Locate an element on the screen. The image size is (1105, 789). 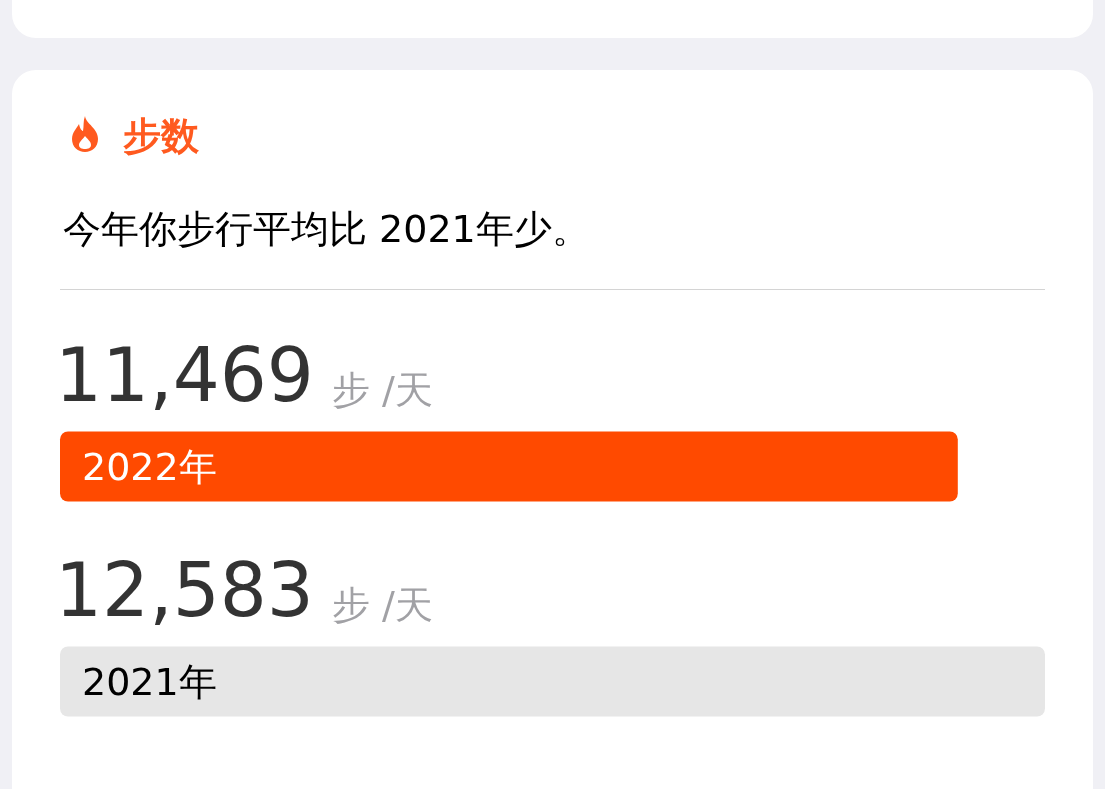
chart-title: 步数 is located at coordinates (161, 136).